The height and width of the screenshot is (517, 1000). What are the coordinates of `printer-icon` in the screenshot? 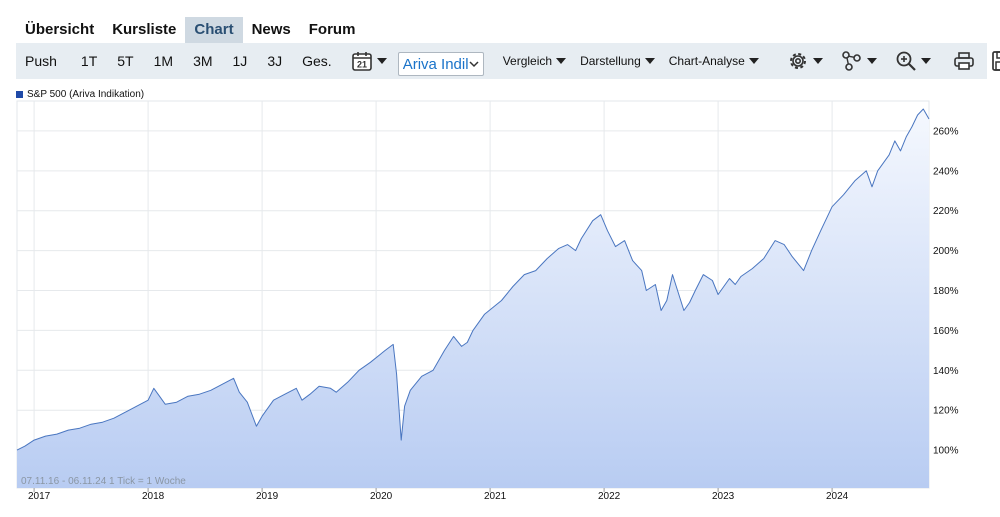 It's located at (963, 61).